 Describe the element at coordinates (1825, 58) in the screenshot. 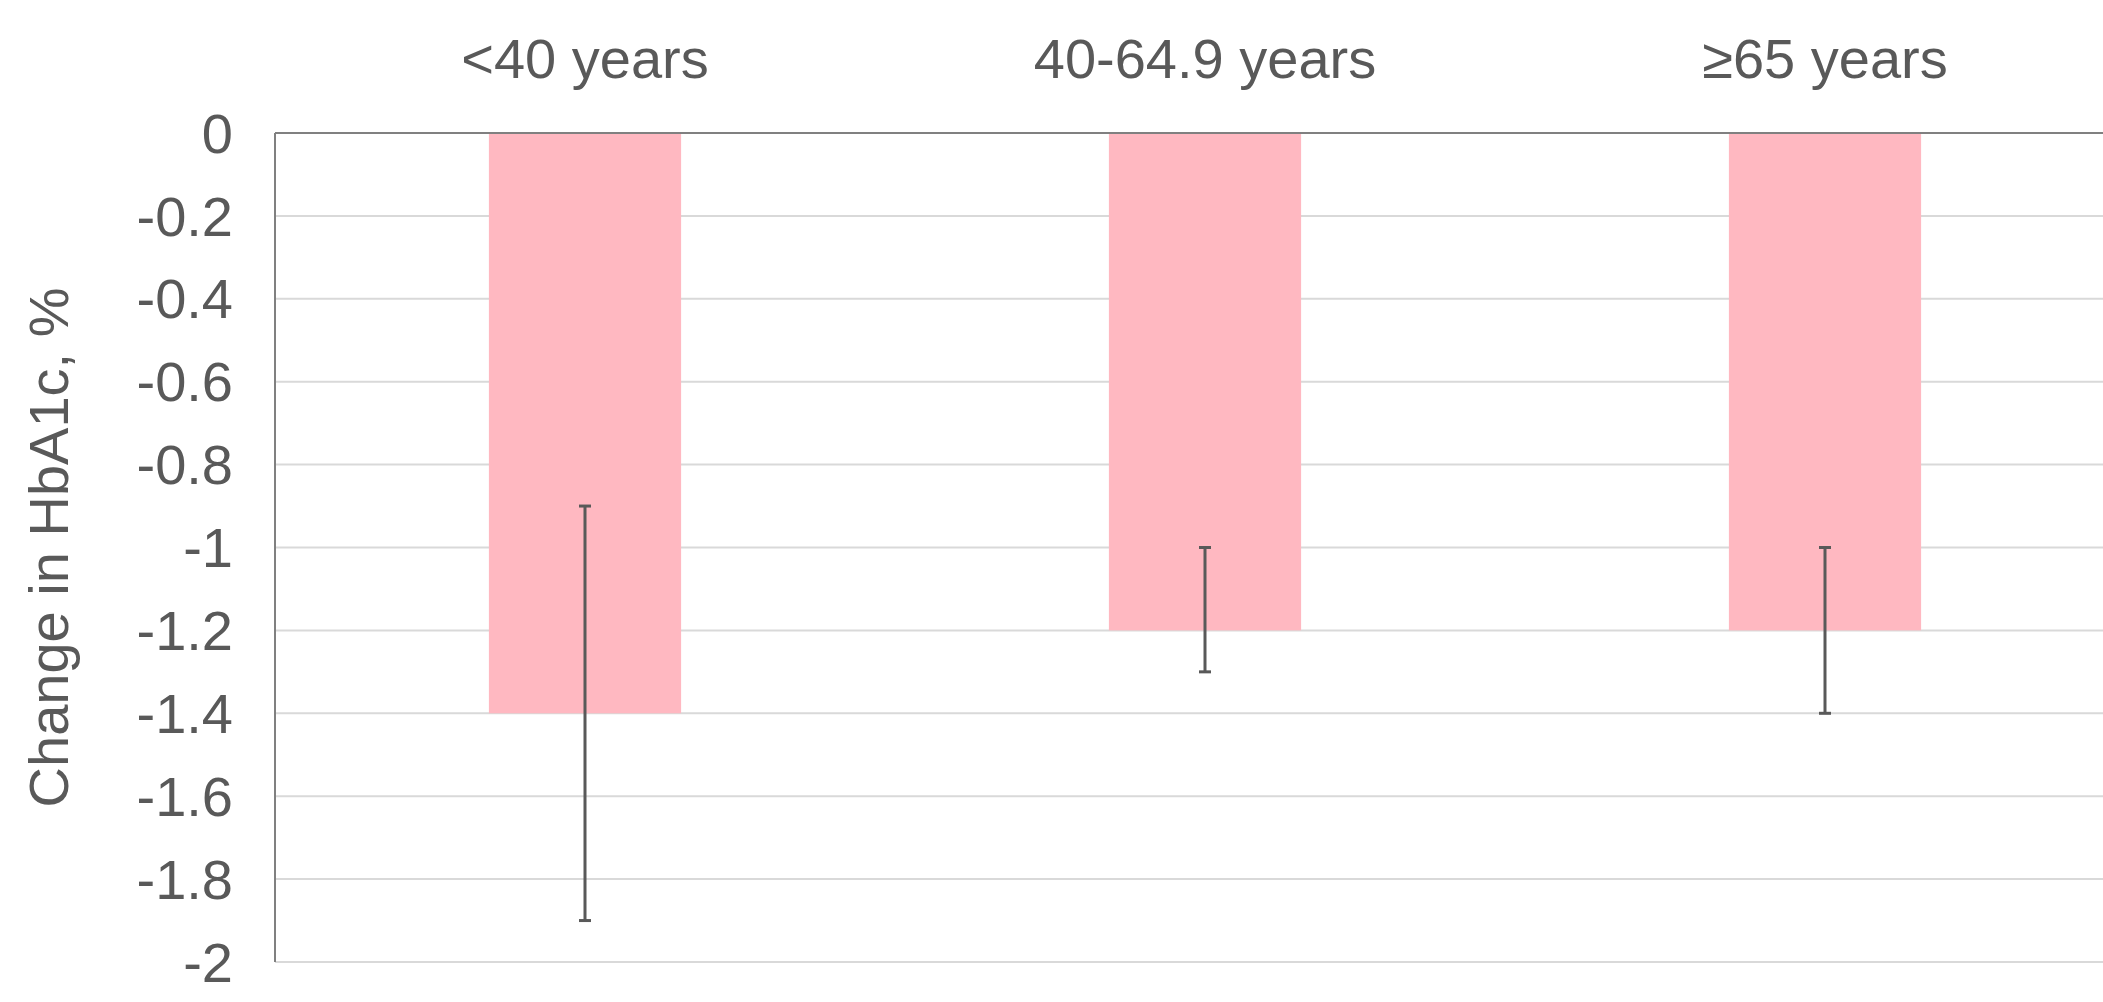

I see `x-tick-label: ≥65 years` at that location.